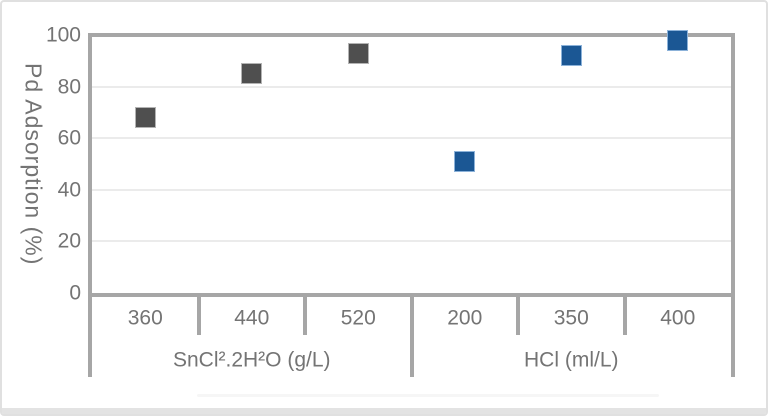 The width and height of the screenshot is (768, 416). What do you see at coordinates (145, 318) in the screenshot?
I see `x-tick-label-360: 360` at bounding box center [145, 318].